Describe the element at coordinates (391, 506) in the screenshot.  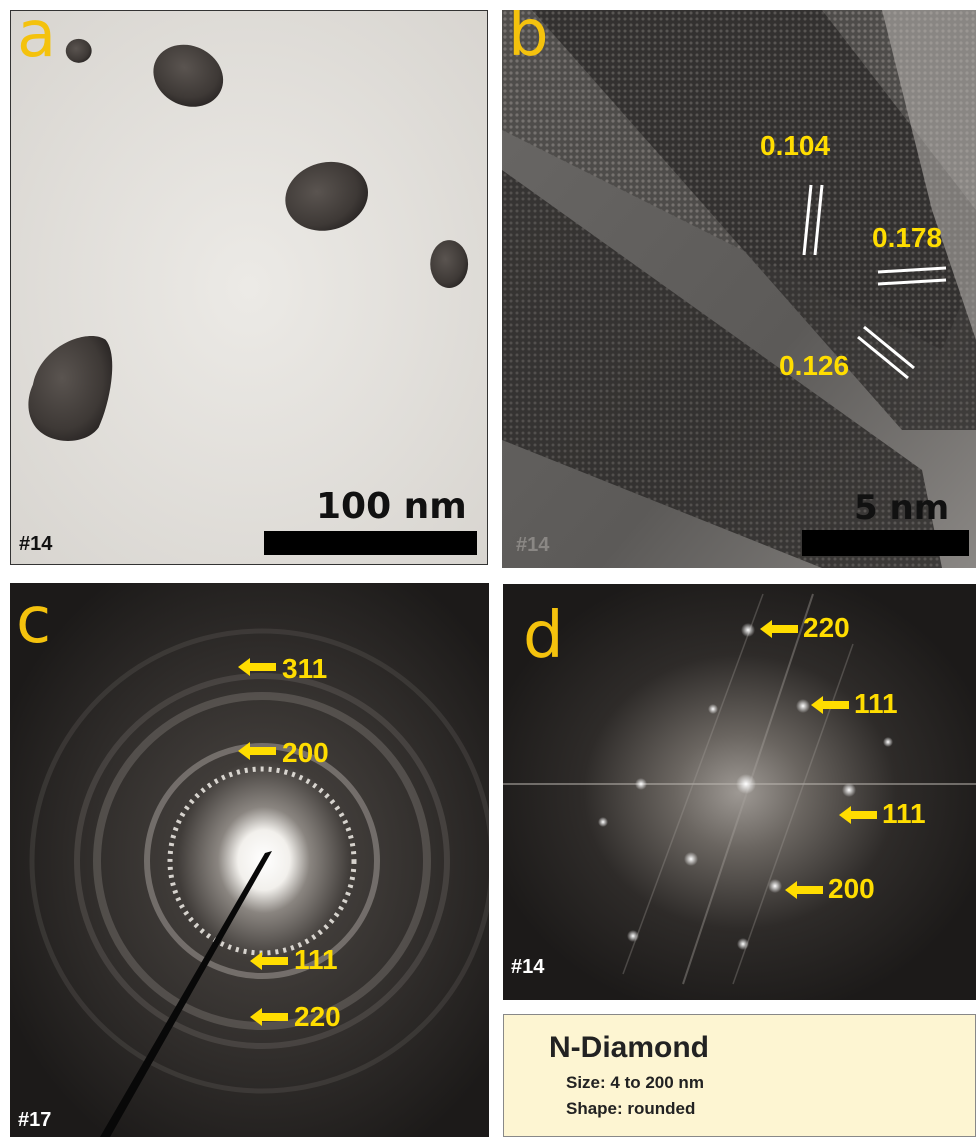
I see `scale-label-a: 100 nm` at that location.